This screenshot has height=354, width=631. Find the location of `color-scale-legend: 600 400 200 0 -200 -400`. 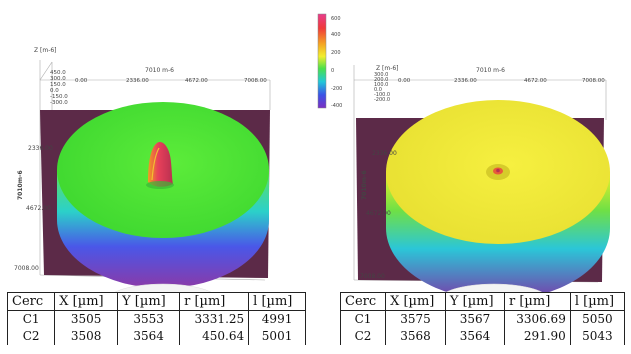

color-scale-legend: 600 400 200 0 -200 -400 is located at coordinates (336, 64).